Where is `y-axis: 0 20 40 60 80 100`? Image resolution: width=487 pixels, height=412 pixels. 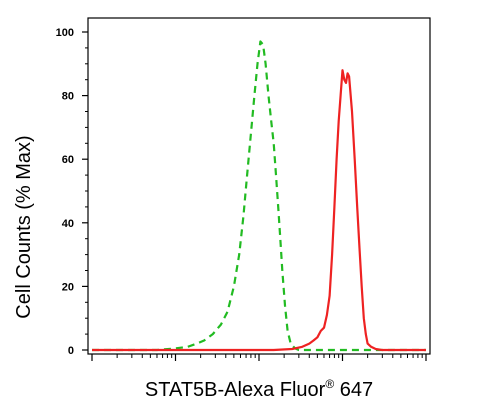
y-axis: 0 20 40 60 80 100 is located at coordinates (72, 192).